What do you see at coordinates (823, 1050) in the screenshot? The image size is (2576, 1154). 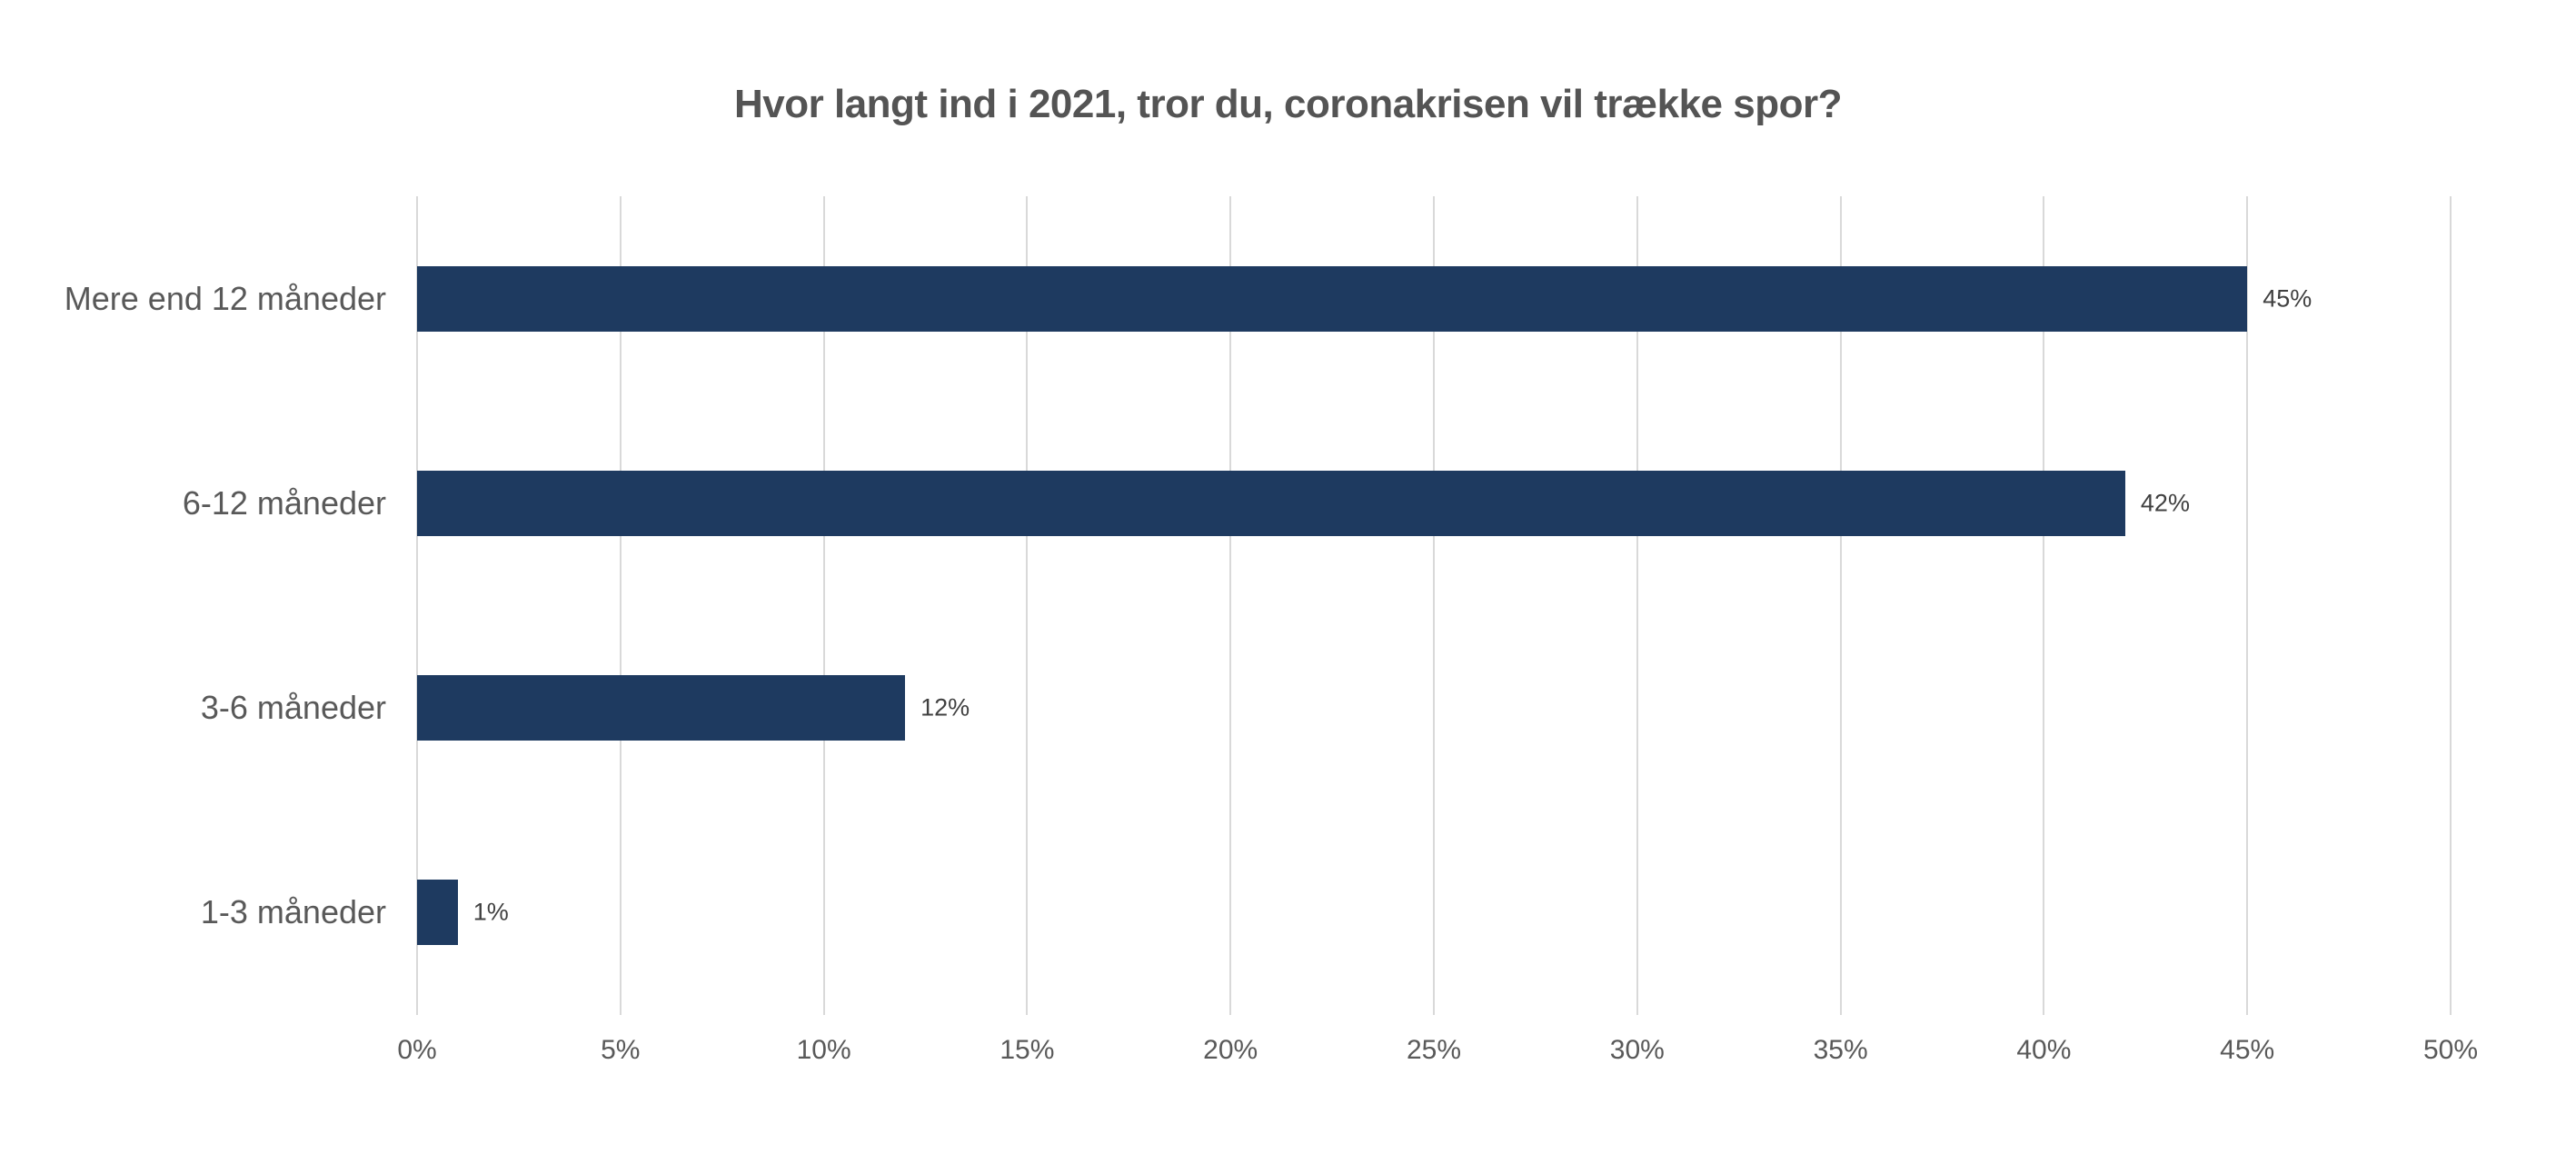 I see `x-tick-label: 10%` at bounding box center [823, 1050].